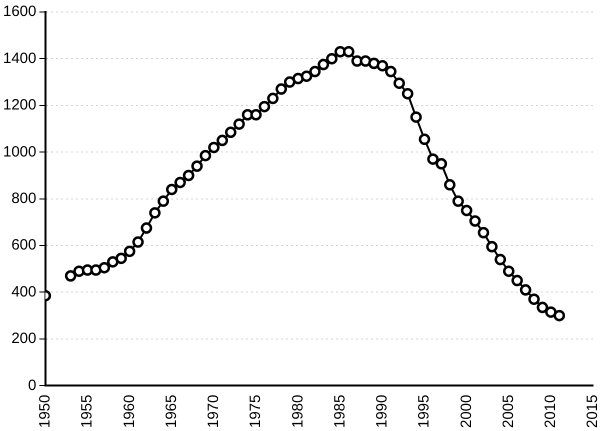  What do you see at coordinates (32, 385) in the screenshot?
I see `y-tick-label: 0` at bounding box center [32, 385].